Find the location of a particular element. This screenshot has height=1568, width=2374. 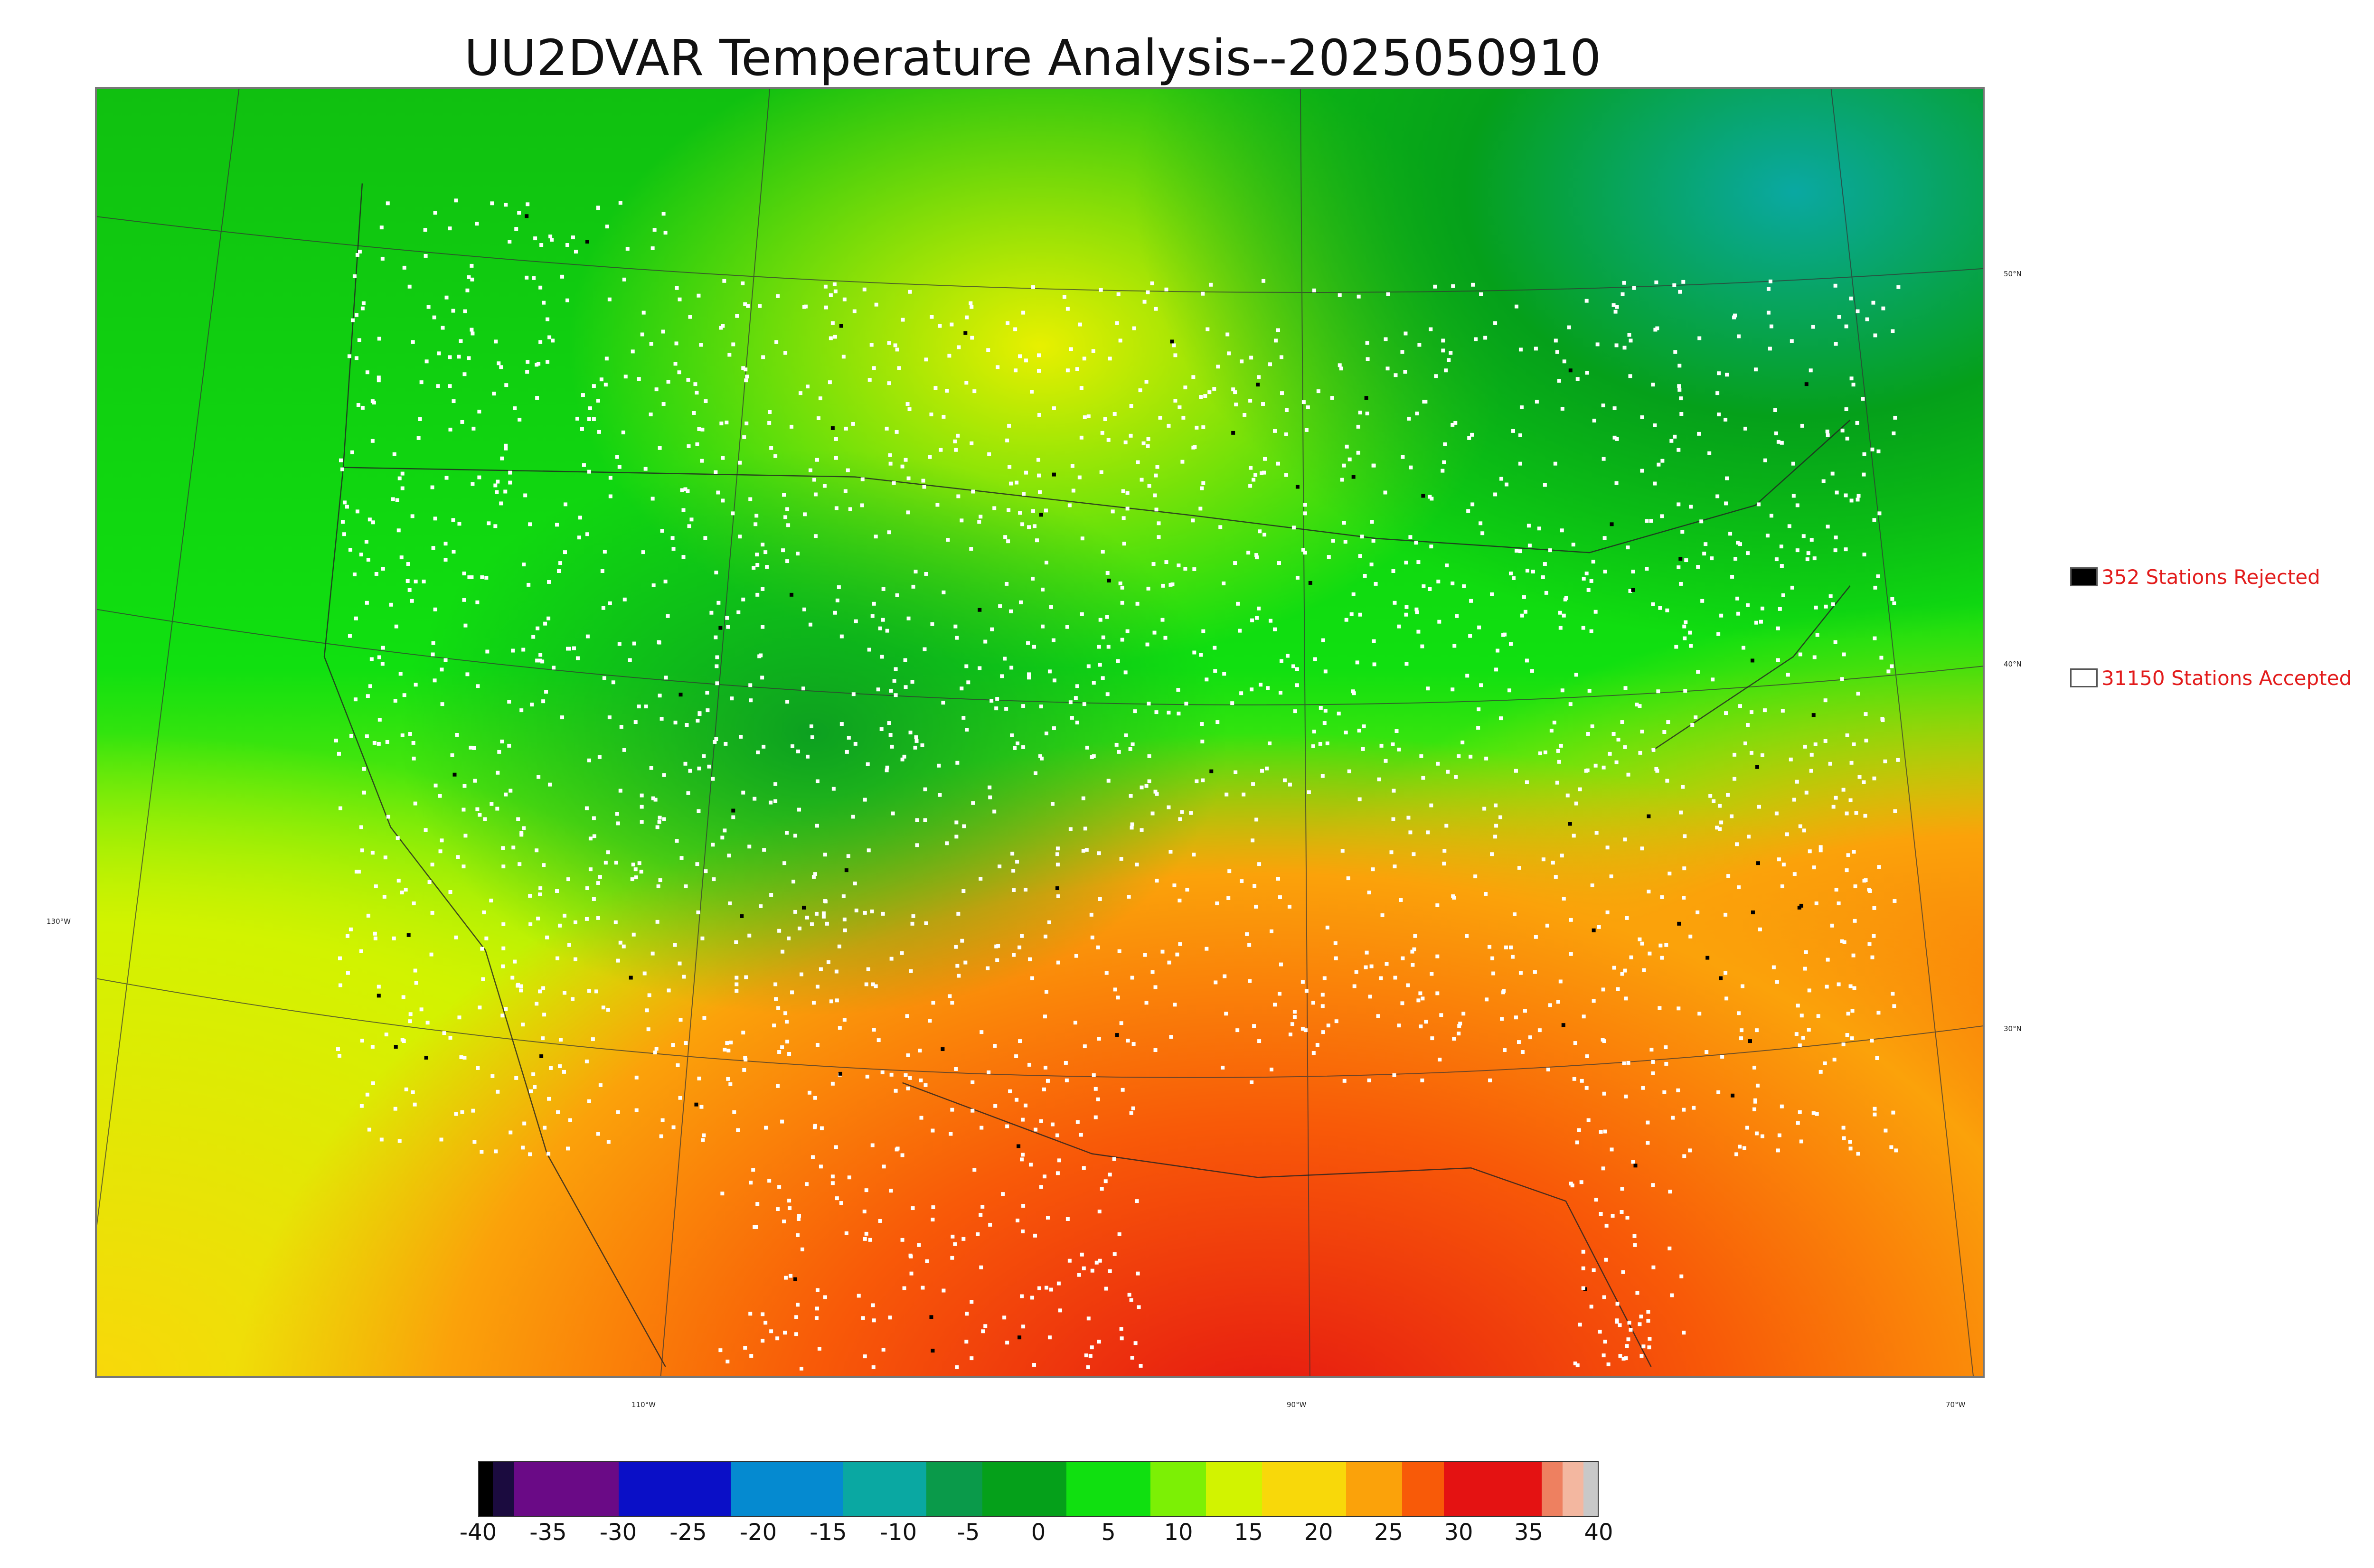

lon-label-130w: 130°W is located at coordinates (59, 922).